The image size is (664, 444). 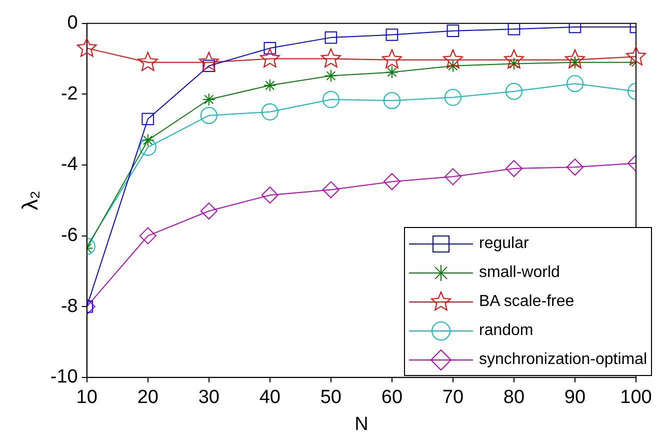 What do you see at coordinates (519, 273) in the screenshot?
I see `legend-label: small-world` at bounding box center [519, 273].